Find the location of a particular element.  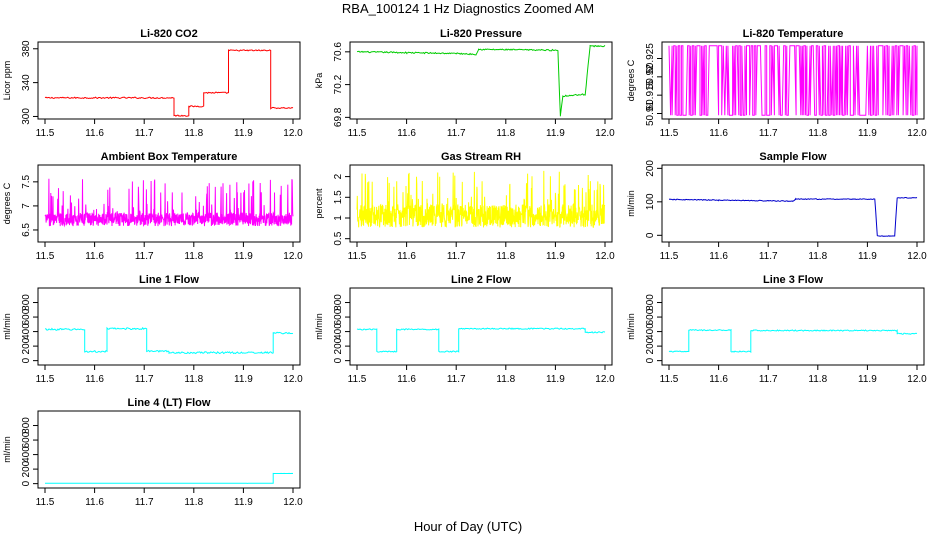

y-tick-label: 70.6 is located at coordinates (338, 52).